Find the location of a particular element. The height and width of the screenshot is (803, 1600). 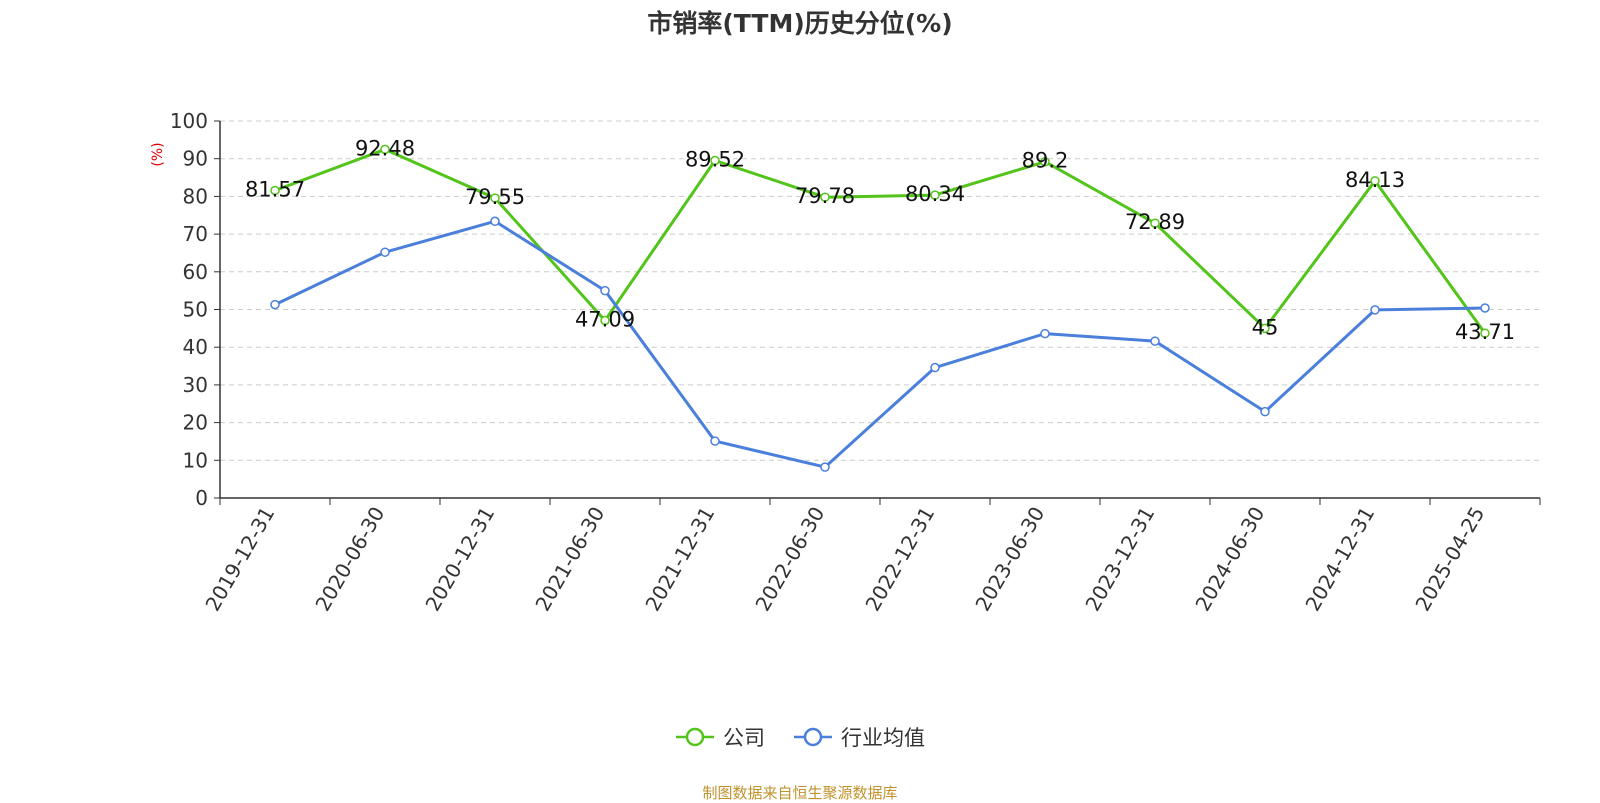

legend: 公司 行业均值 is located at coordinates (800, 737).